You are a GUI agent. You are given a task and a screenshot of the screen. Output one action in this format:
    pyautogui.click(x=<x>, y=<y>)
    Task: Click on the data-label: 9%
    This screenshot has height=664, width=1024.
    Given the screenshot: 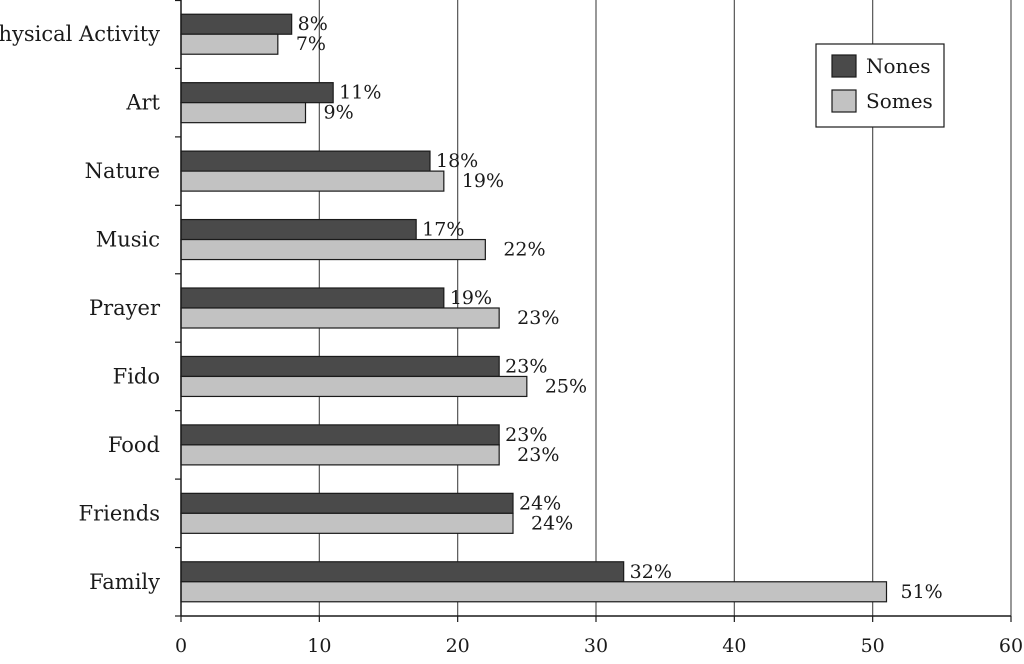 What is the action you would take?
    pyautogui.click(x=339, y=113)
    